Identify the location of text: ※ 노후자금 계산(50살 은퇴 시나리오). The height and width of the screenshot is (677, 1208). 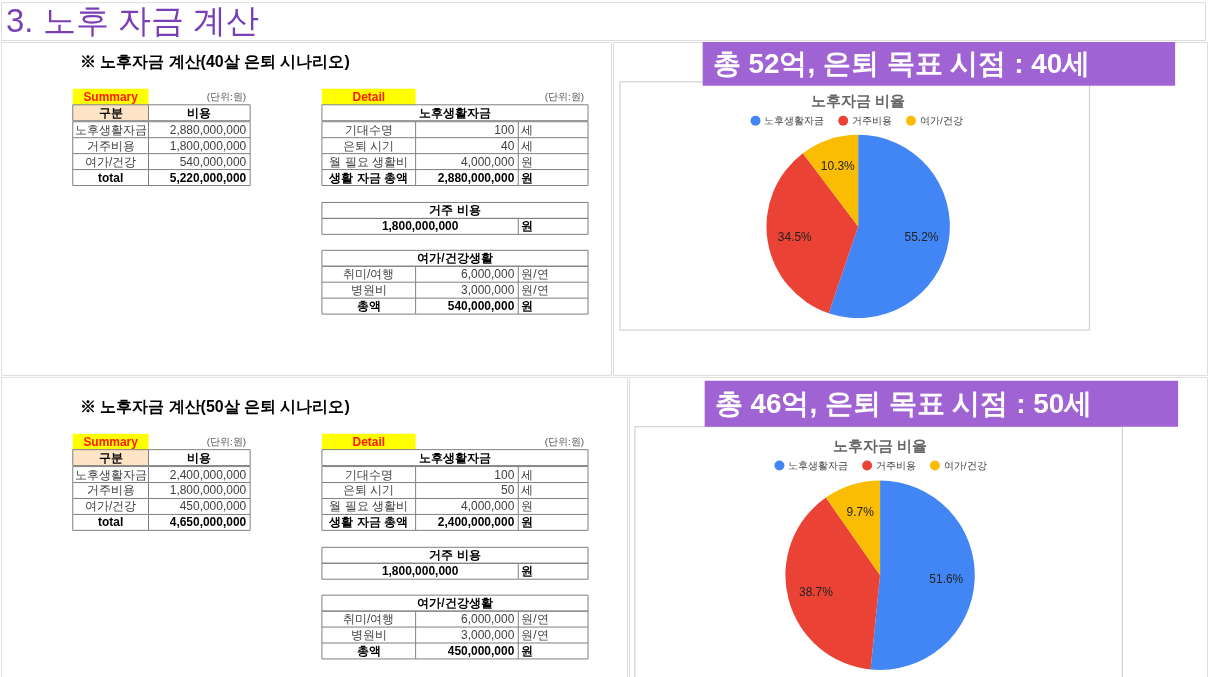
(214, 406).